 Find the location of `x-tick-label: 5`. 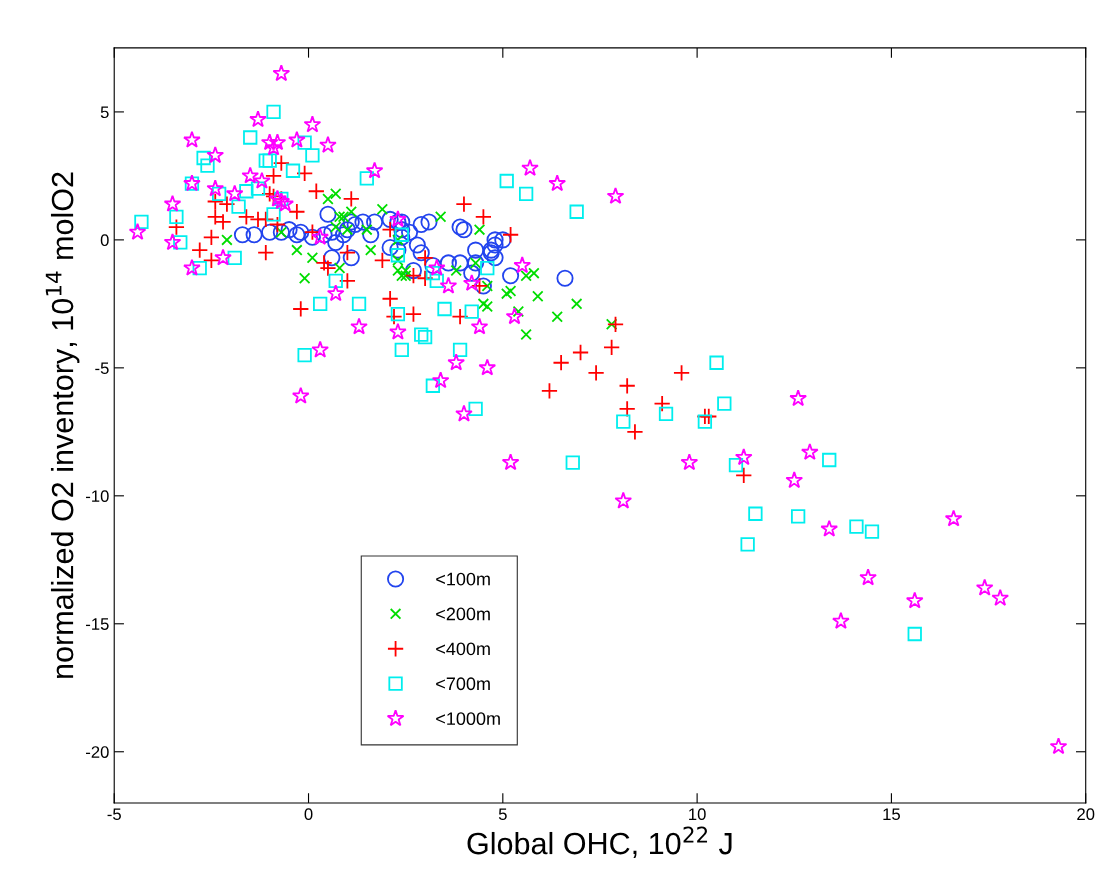

x-tick-label: 5 is located at coordinates (502, 814).